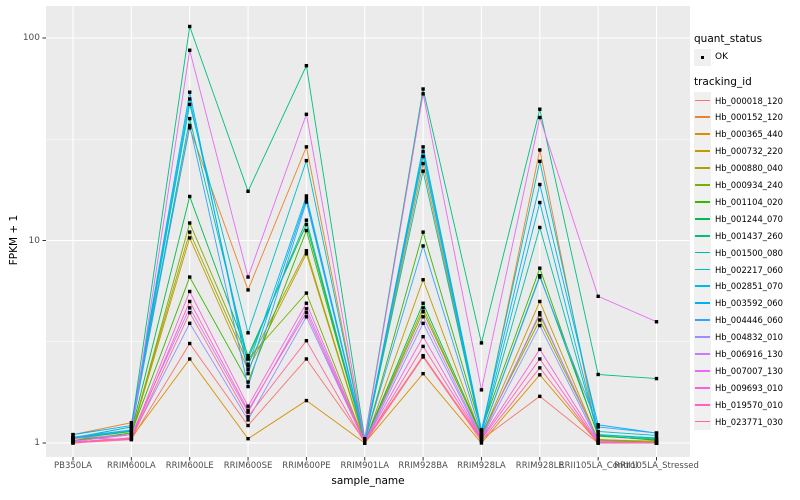 The image size is (800, 500). Describe the element at coordinates (34, 240) in the screenshot. I see `y-tick-label: 10` at that location.